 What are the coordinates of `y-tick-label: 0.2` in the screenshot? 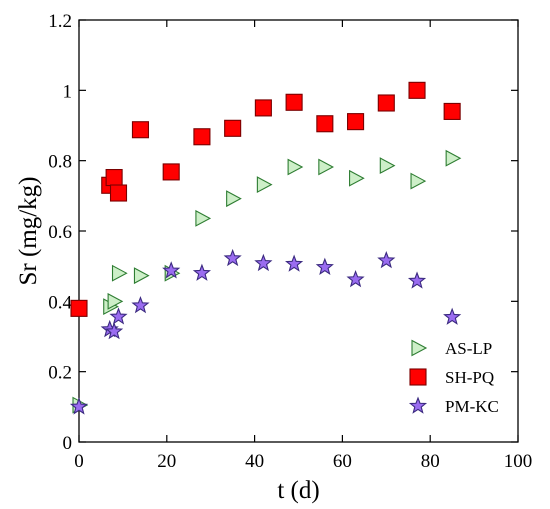 It's located at (60, 373).